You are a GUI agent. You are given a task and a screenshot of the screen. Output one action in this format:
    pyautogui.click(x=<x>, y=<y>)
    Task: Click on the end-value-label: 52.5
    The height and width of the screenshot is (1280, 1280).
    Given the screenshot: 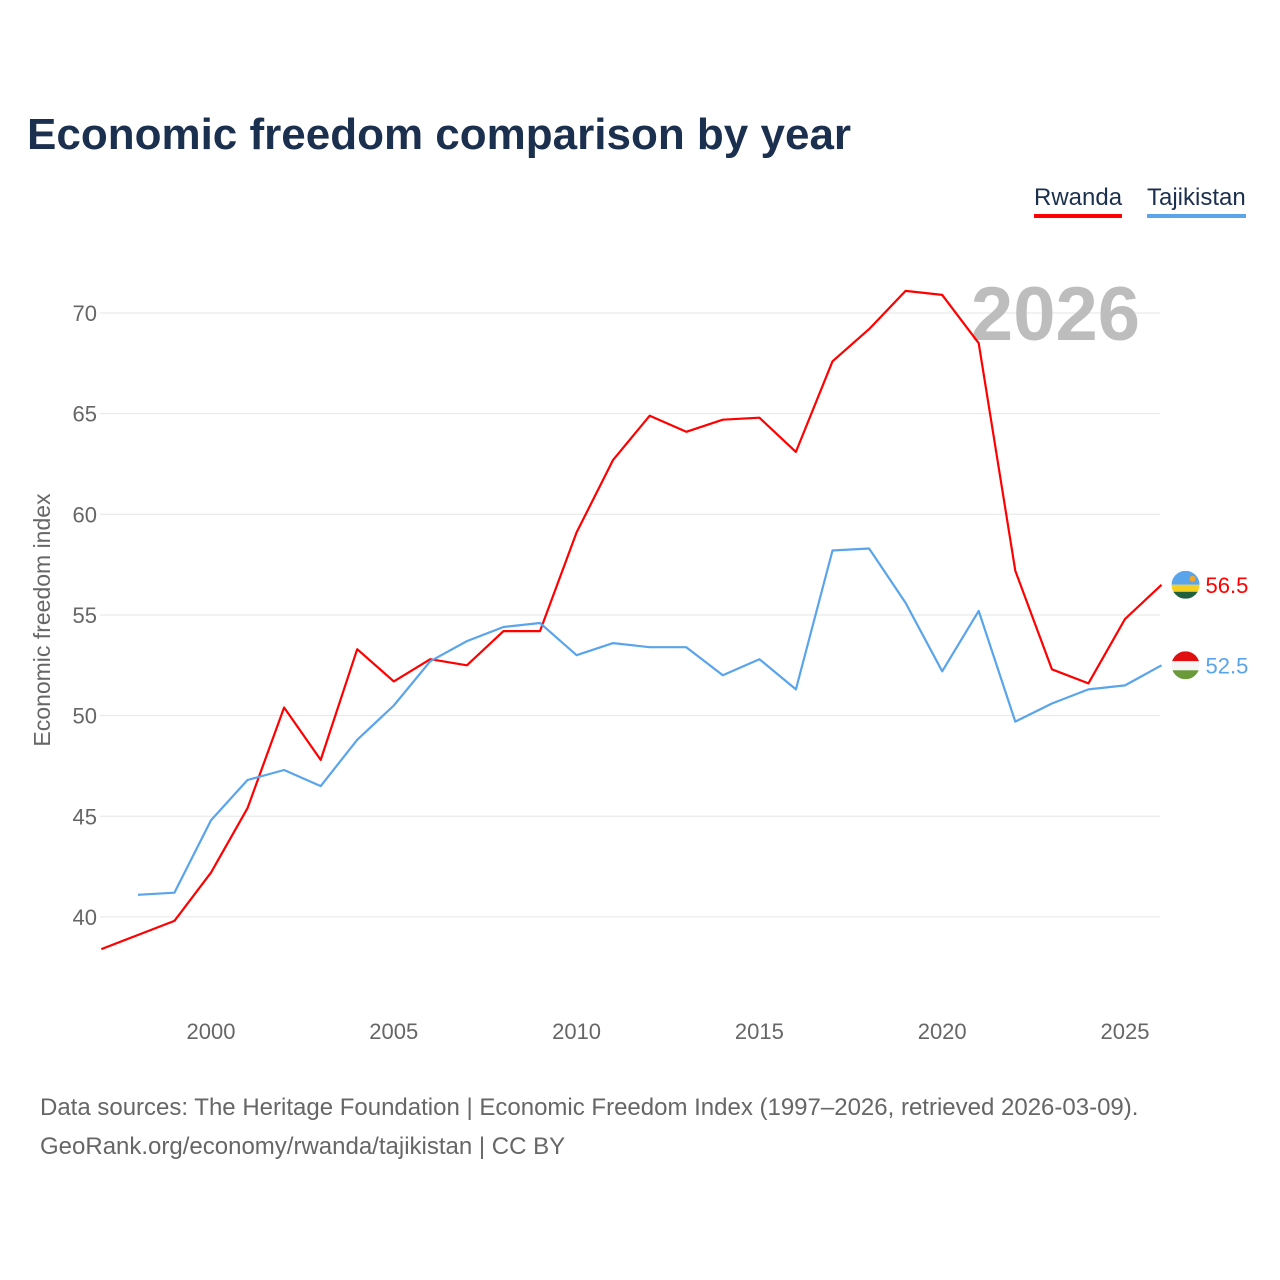 What is the action you would take?
    pyautogui.click(x=1227, y=665)
    